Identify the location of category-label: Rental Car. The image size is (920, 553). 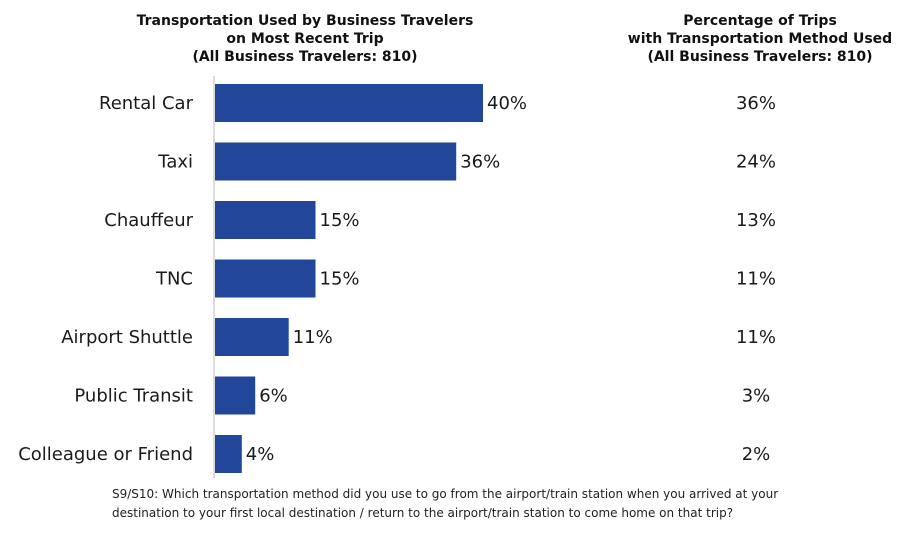
(146, 103).